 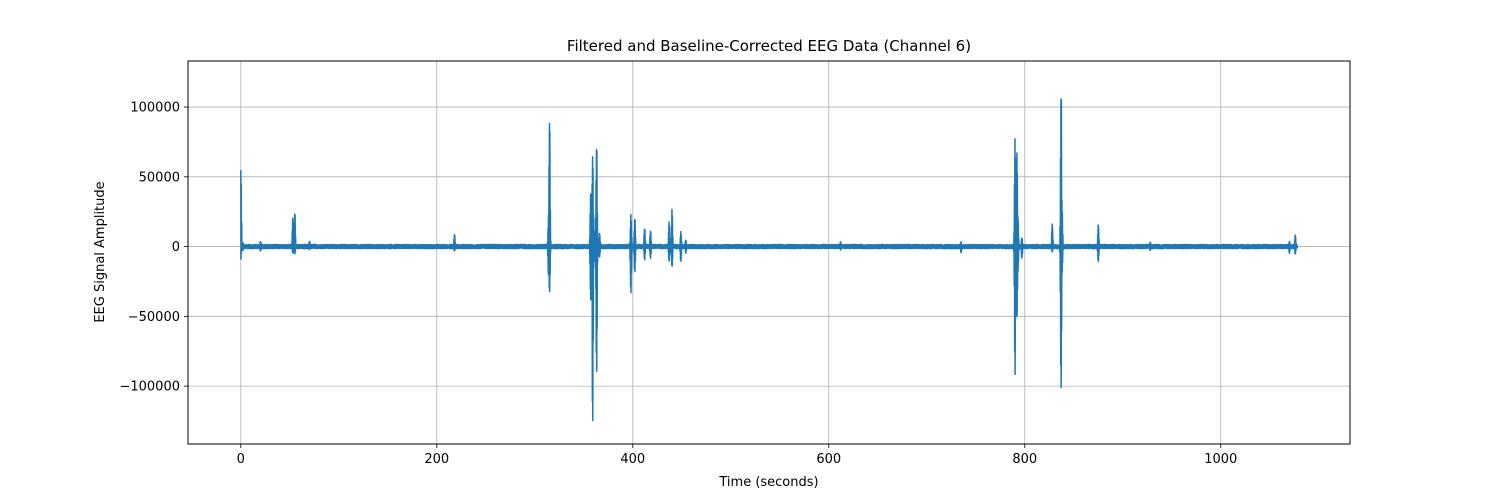 What do you see at coordinates (828, 459) in the screenshot?
I see `x-tick-label: 600` at bounding box center [828, 459].